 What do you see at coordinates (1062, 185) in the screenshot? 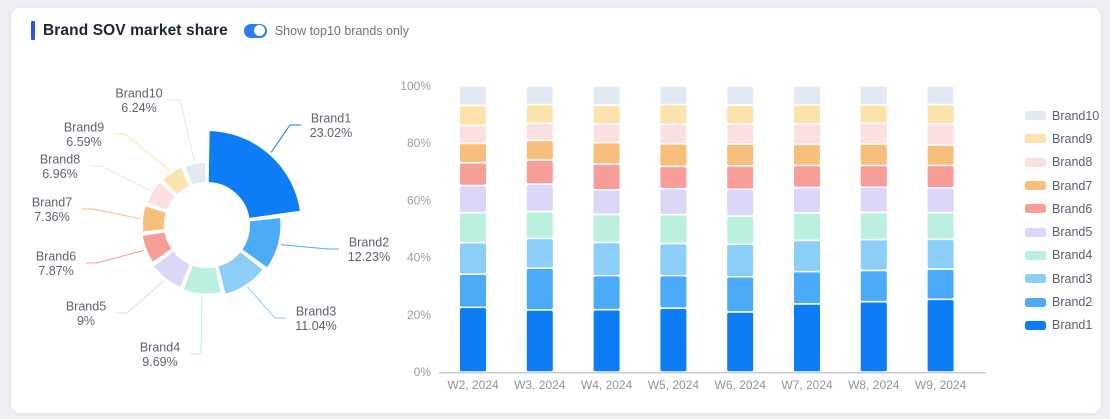
I see `legend-item-Brand7: Brand7` at bounding box center [1062, 185].